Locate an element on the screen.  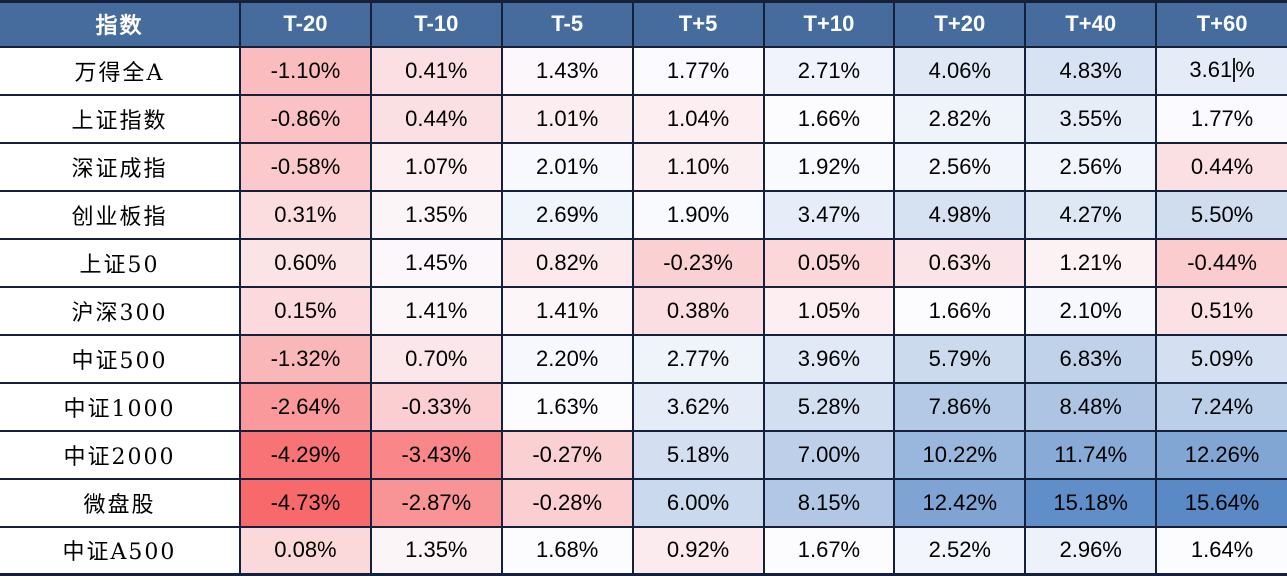
value-cell: 2.10% is located at coordinates (1091, 310).